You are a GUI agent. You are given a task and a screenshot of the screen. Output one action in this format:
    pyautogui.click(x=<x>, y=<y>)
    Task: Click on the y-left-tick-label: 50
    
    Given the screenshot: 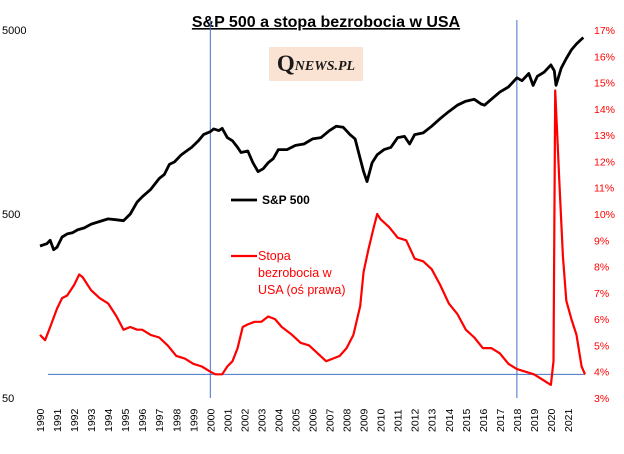 What is the action you would take?
    pyautogui.click(x=8, y=399)
    